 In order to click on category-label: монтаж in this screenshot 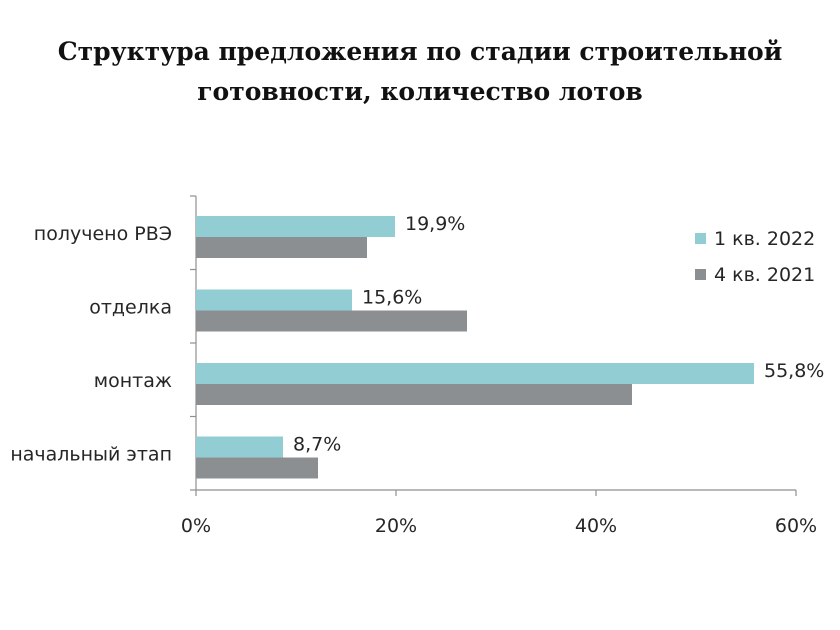, I will do `click(133, 381)`.